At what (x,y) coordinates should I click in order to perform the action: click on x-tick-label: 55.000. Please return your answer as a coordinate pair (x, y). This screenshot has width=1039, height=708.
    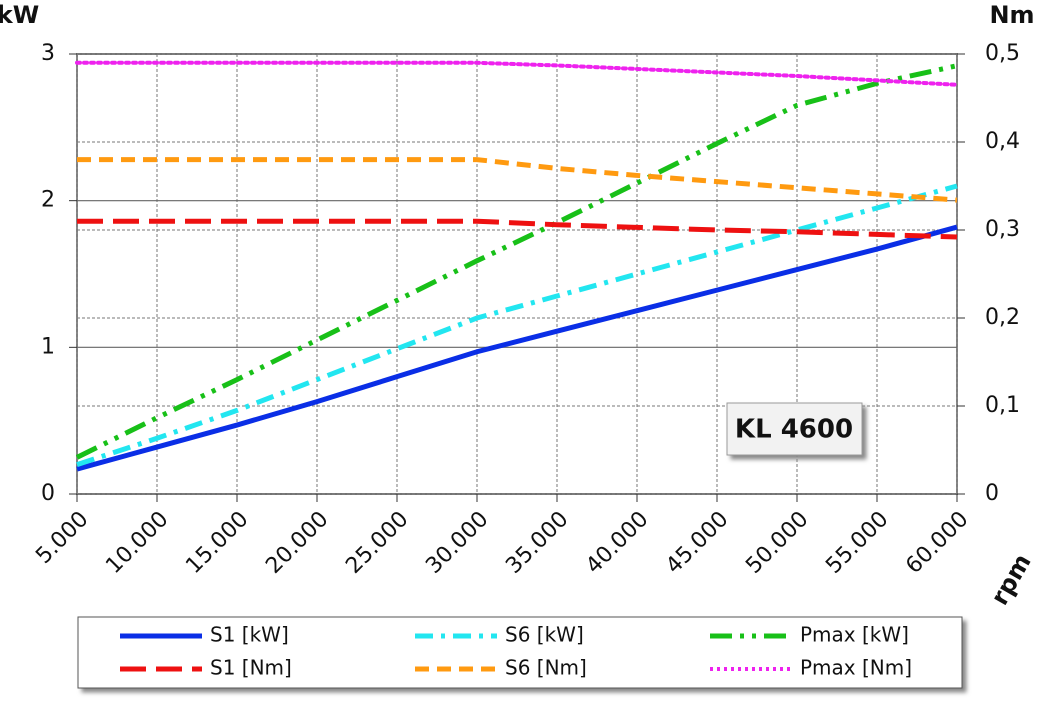
    Looking at the image, I should click on (857, 543).